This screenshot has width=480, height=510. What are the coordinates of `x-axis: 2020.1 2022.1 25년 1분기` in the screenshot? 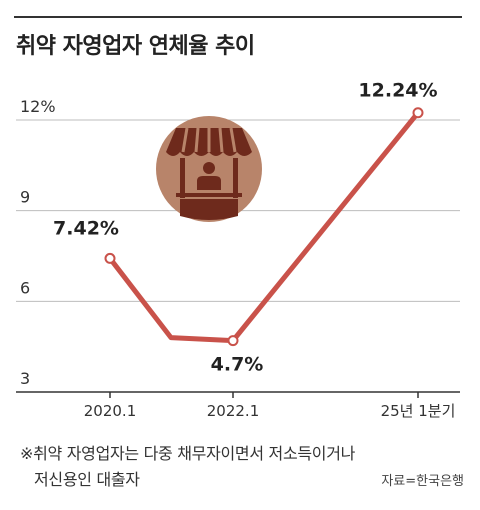 It's located at (238, 405).